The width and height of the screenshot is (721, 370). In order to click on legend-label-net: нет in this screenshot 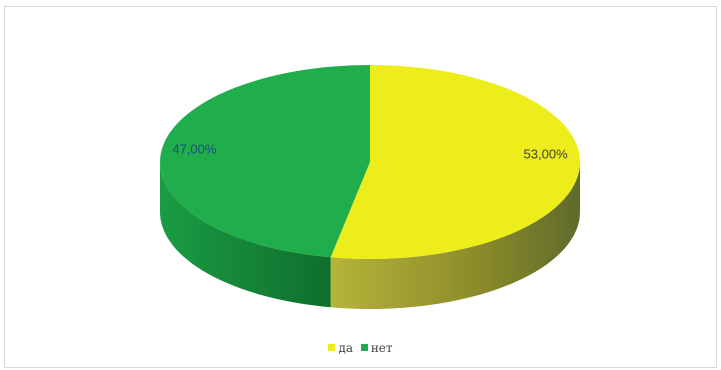, I will do `click(381, 347)`.